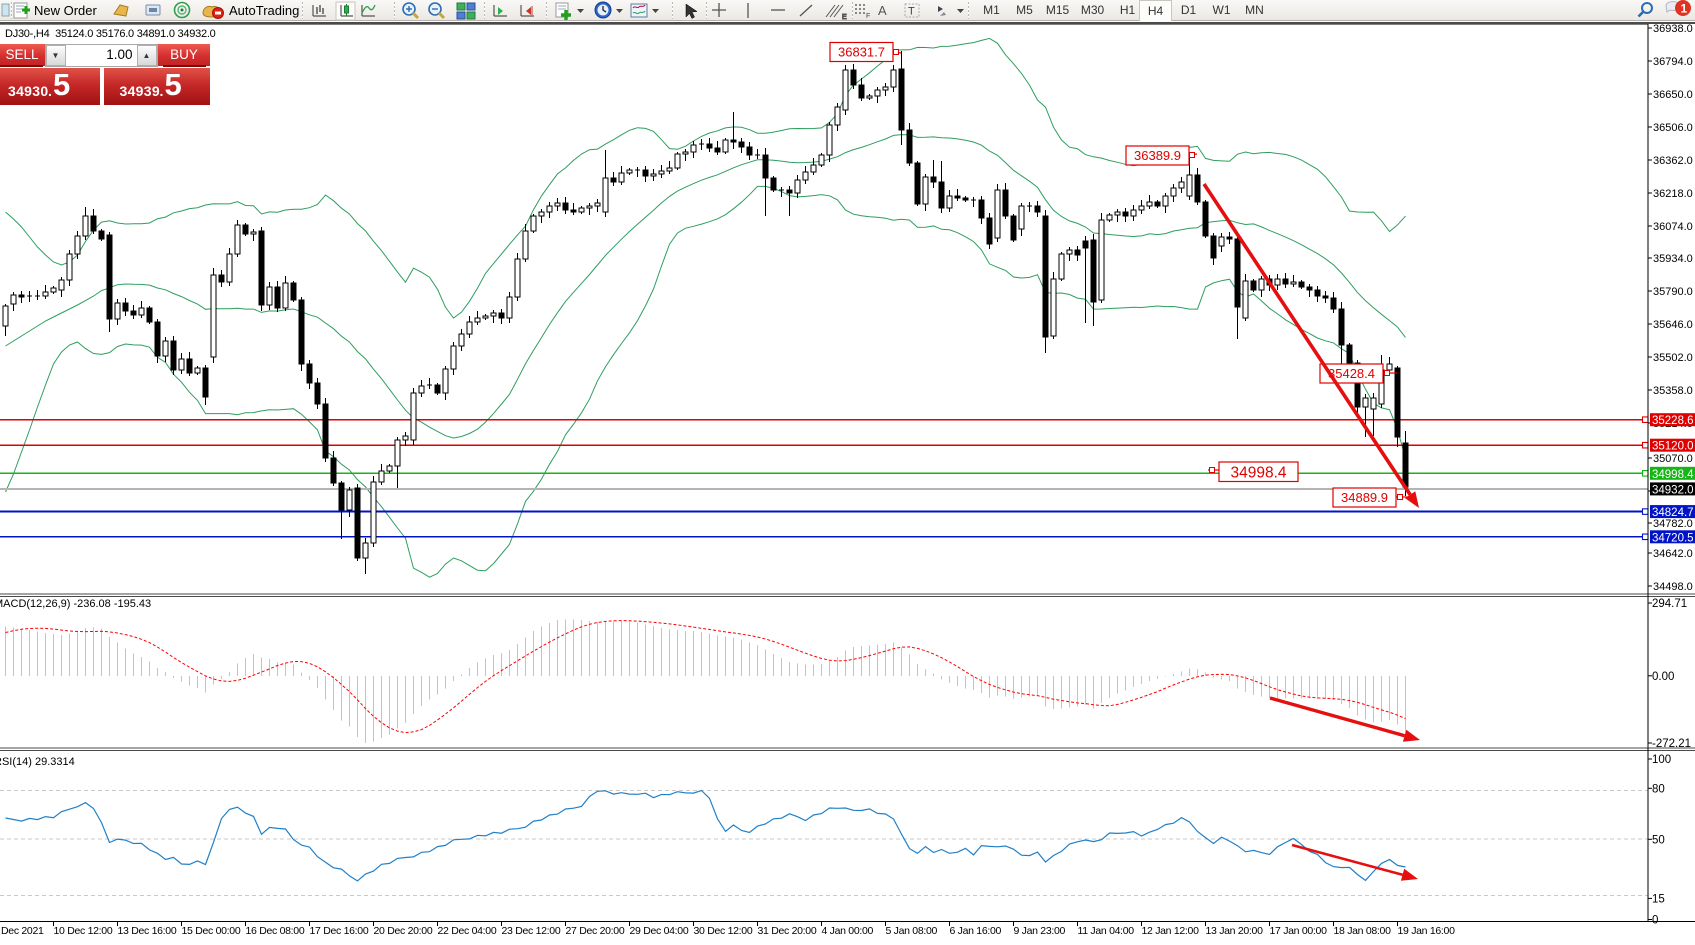  I want to click on svg-text: 34889.9, so click(1364, 497).